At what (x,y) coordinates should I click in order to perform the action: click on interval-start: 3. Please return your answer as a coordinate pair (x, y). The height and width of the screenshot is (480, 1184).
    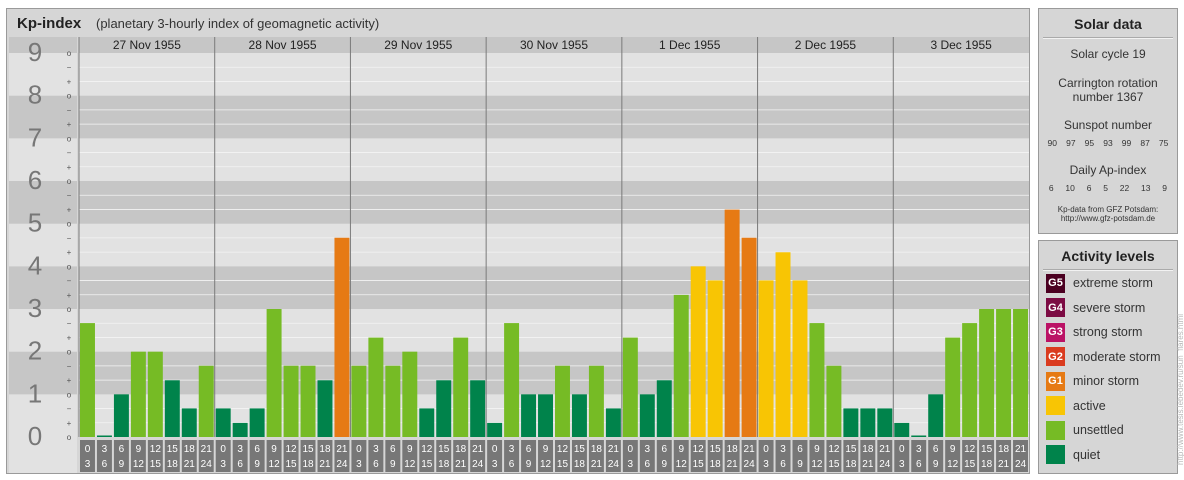
    Looking at the image, I should click on (783, 449).